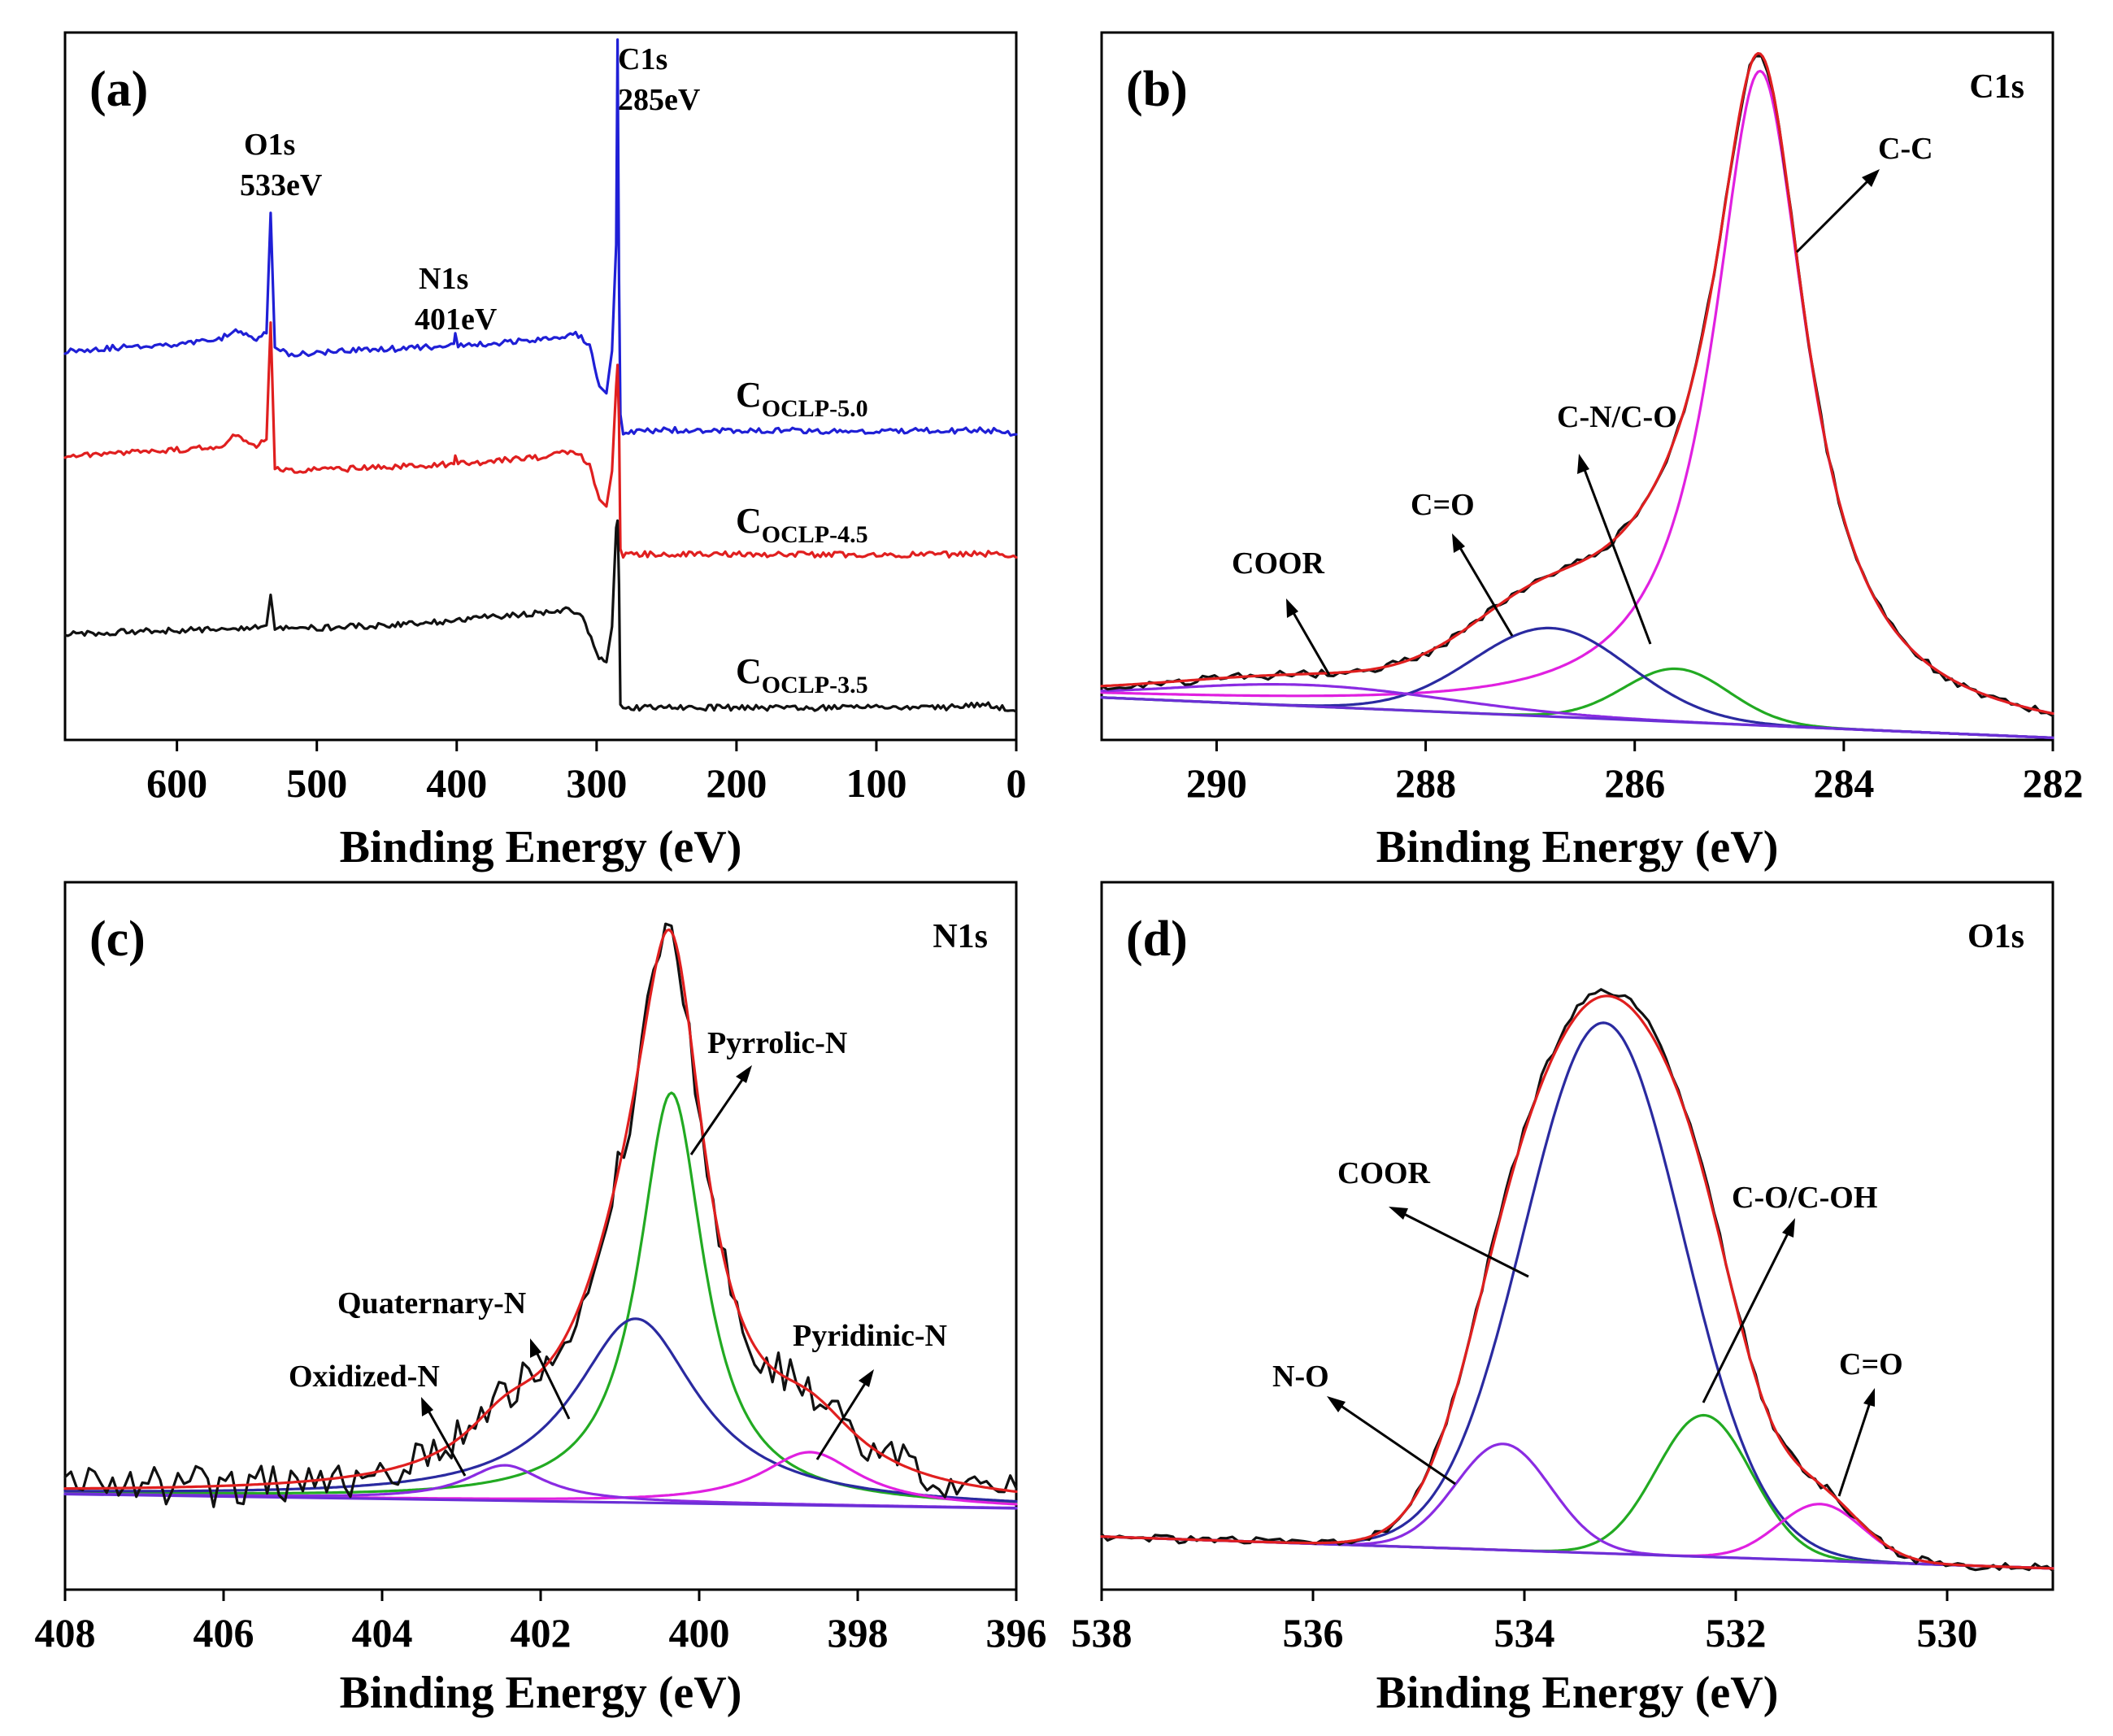  Describe the element at coordinates (1996, 936) in the screenshot. I see `panel-d-title: O1s` at that location.